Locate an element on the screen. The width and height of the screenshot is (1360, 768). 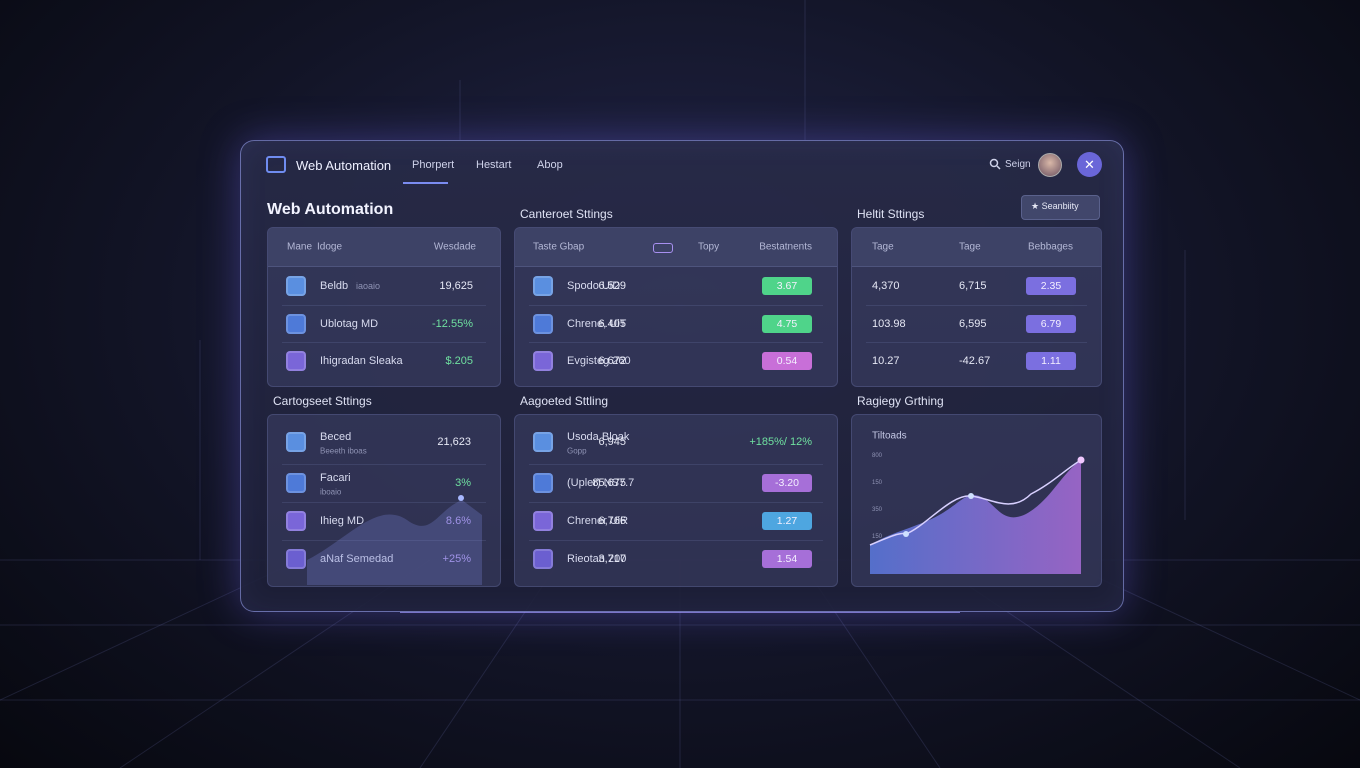
y-tick-label: 350 is located at coordinates (877, 510).